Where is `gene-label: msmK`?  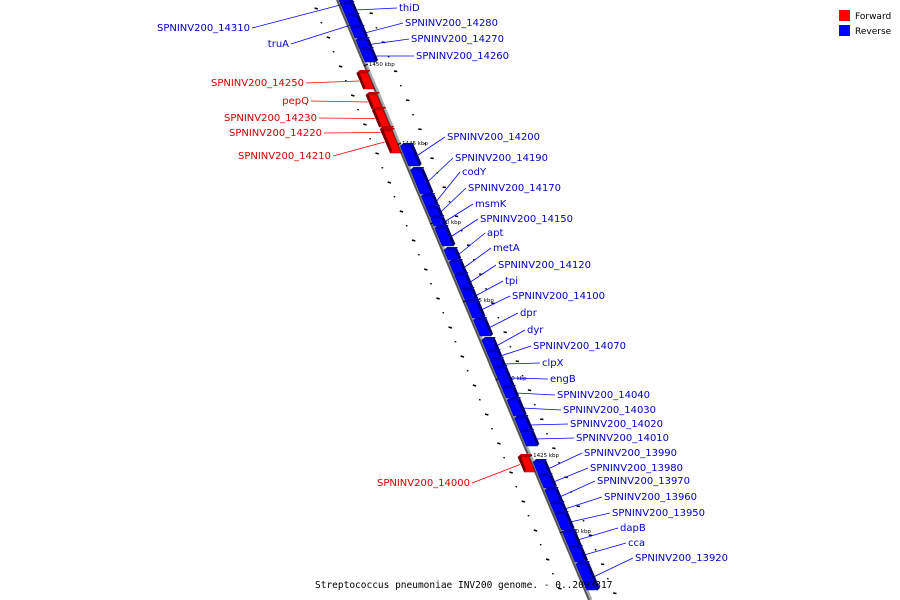
gene-label: msmK is located at coordinates (491, 204).